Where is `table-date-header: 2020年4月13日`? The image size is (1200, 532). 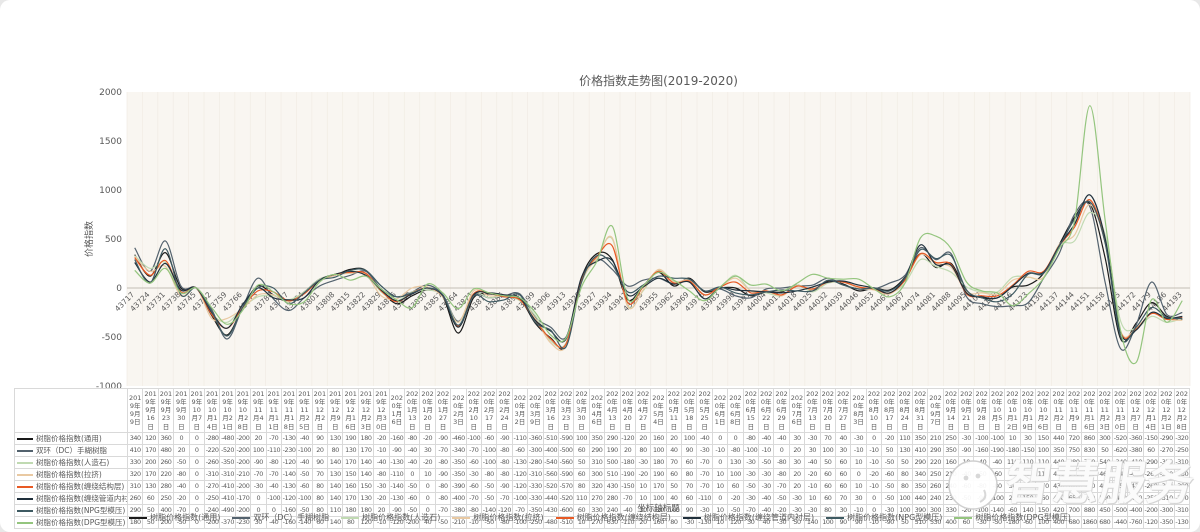
table-date-header: 2020年4月13日 is located at coordinates (612, 410).